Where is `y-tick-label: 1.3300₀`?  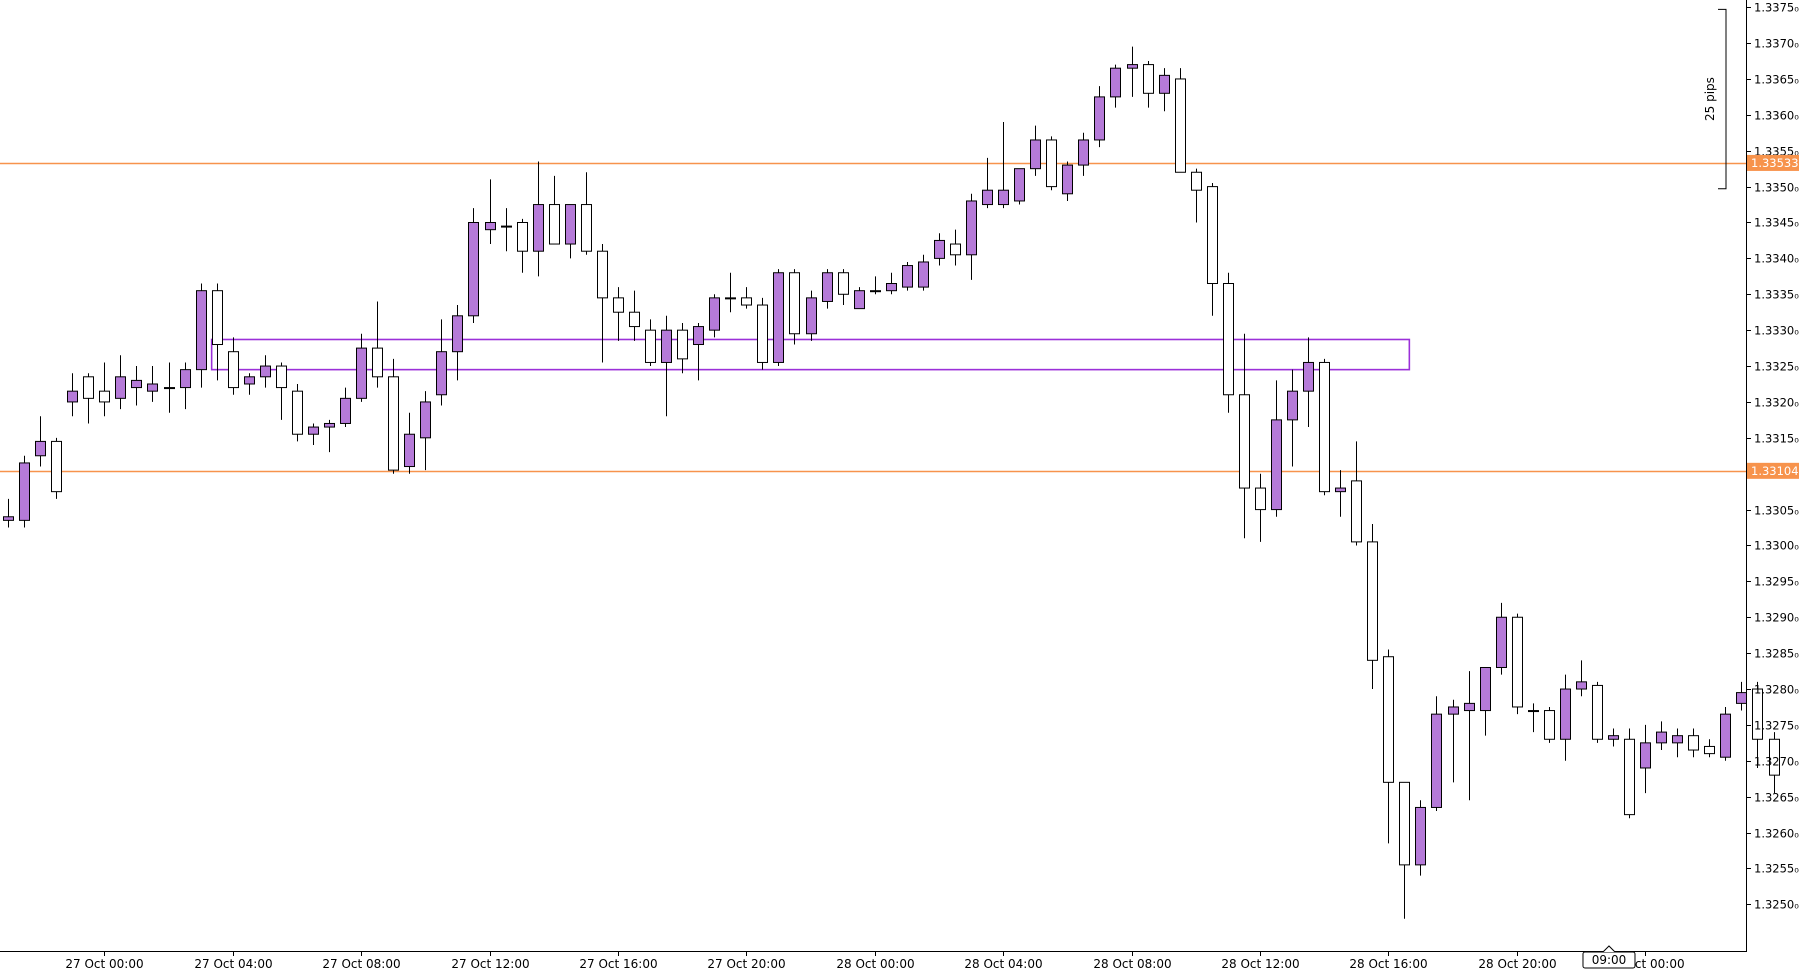
y-tick-label: 1.3300₀ is located at coordinates (1776, 546).